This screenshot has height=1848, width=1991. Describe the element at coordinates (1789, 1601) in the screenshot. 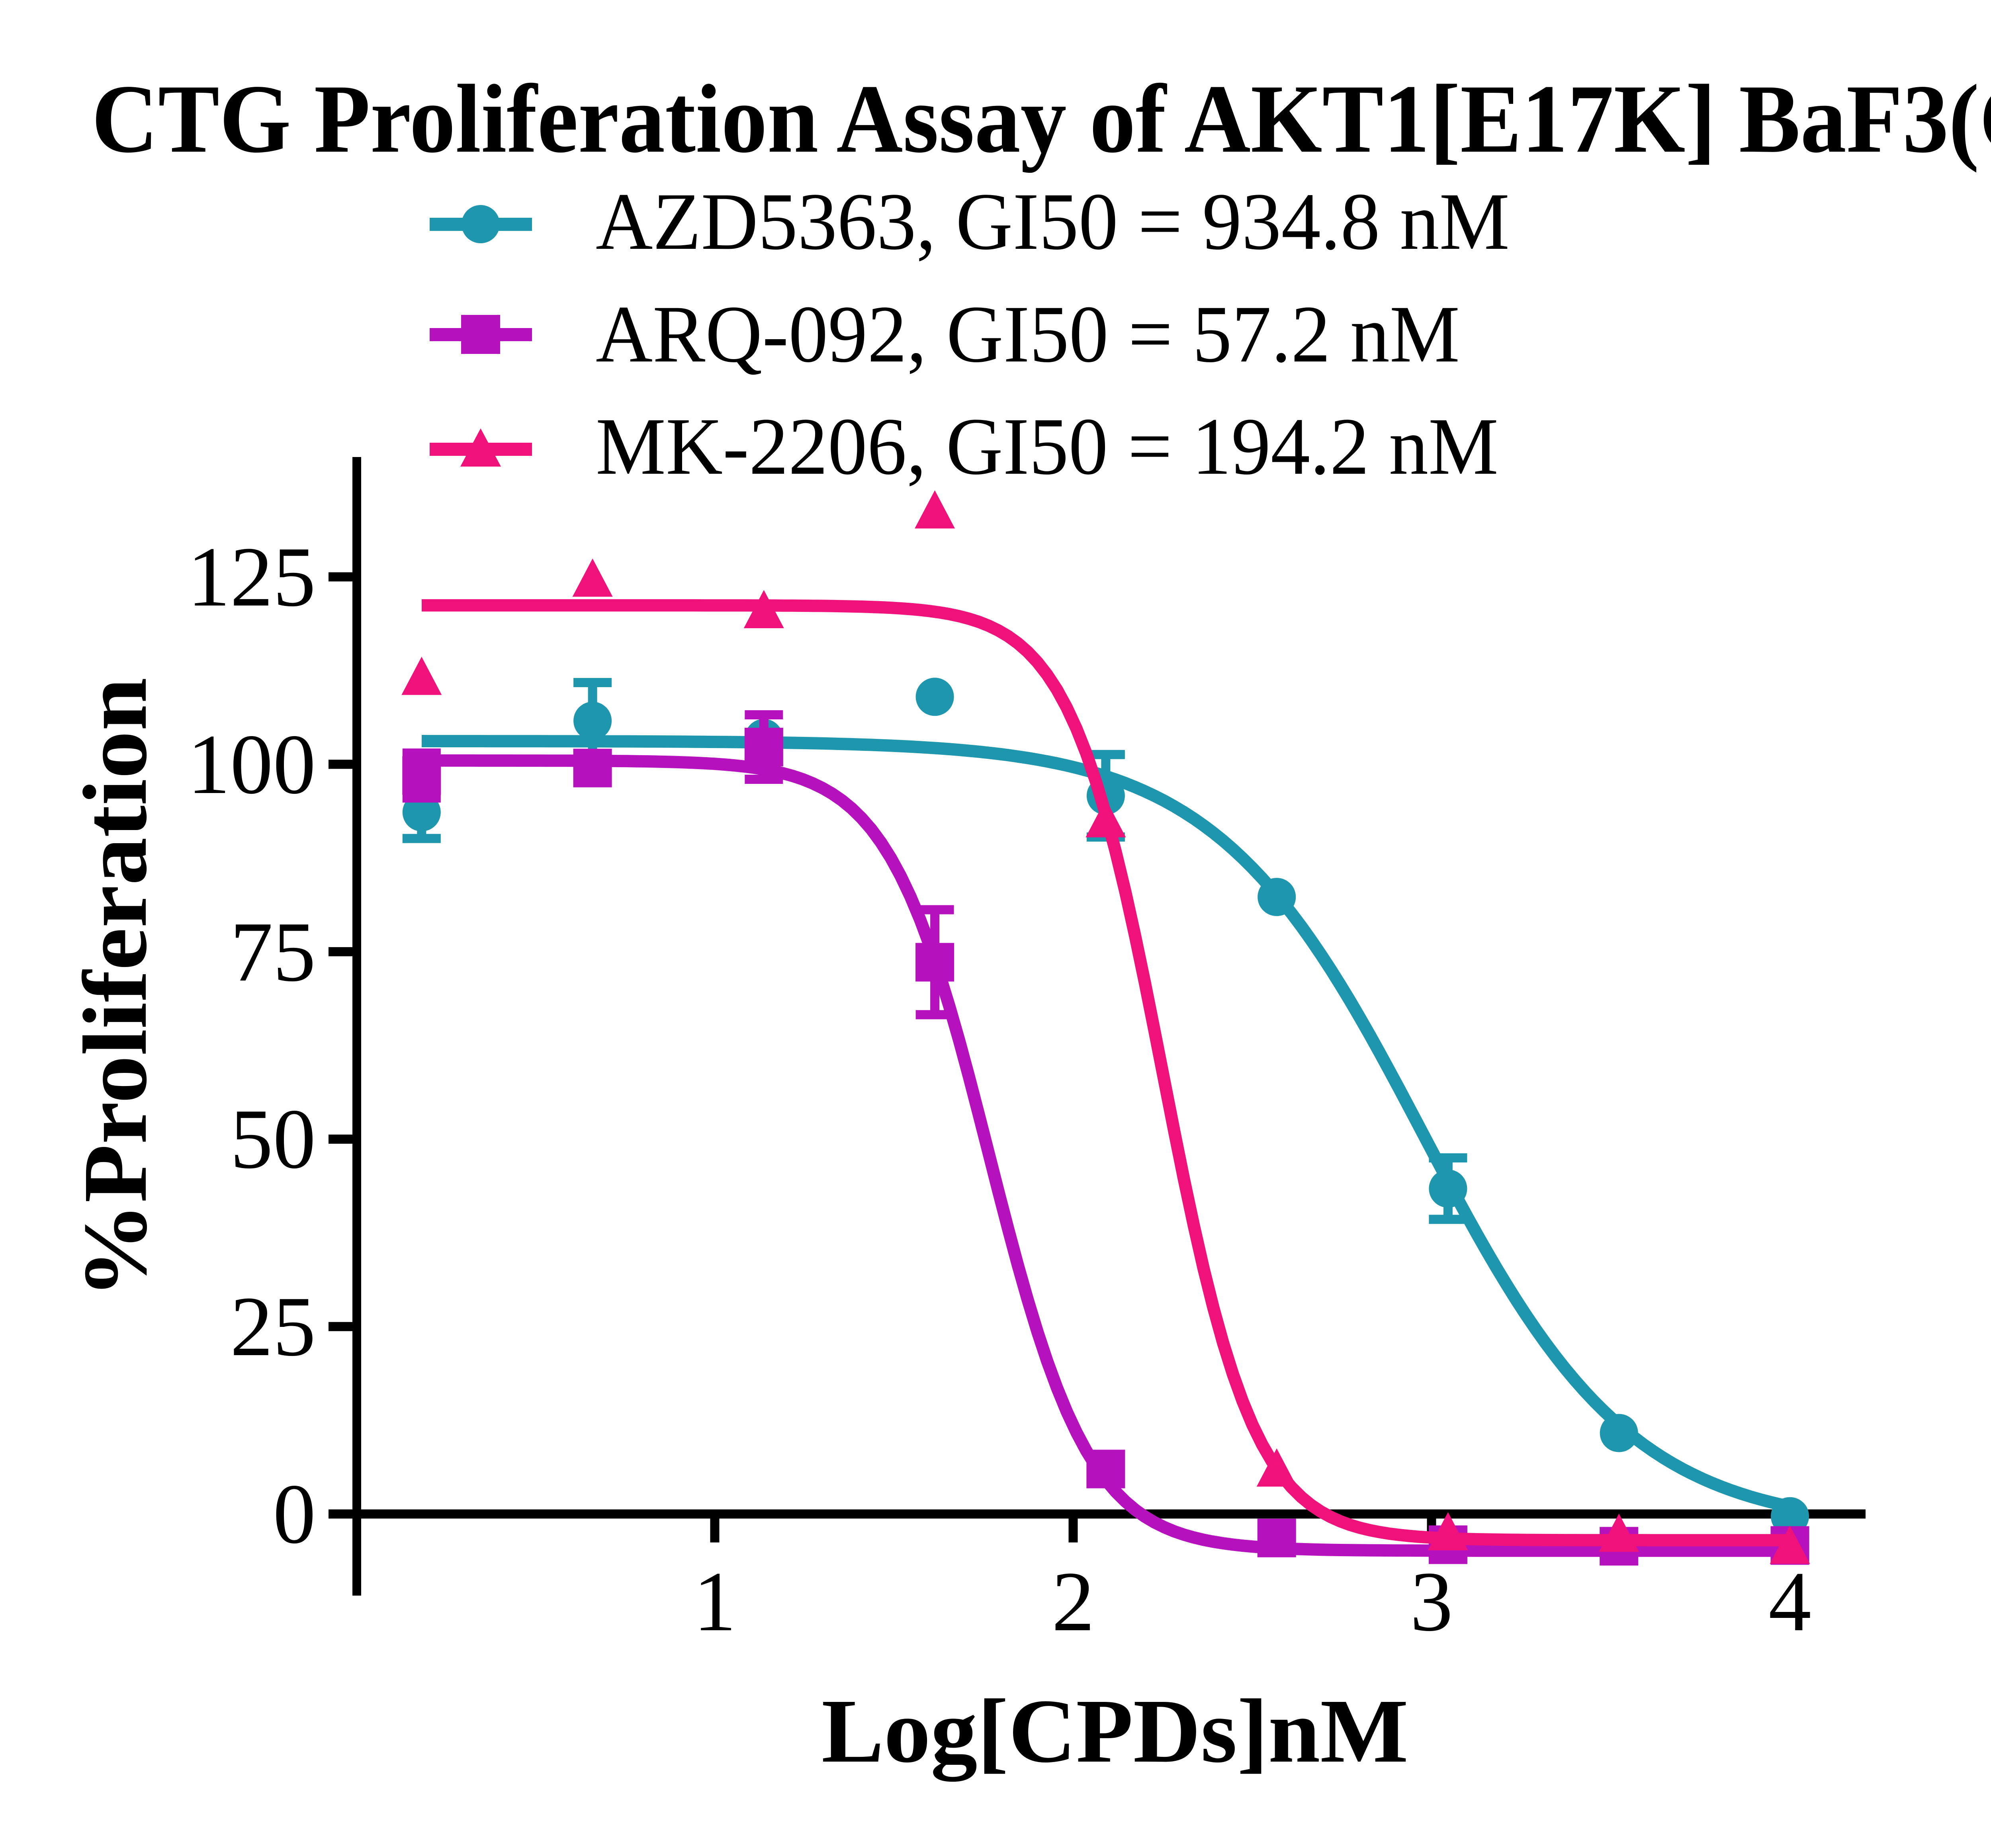

I see `svg-text: 4` at that location.